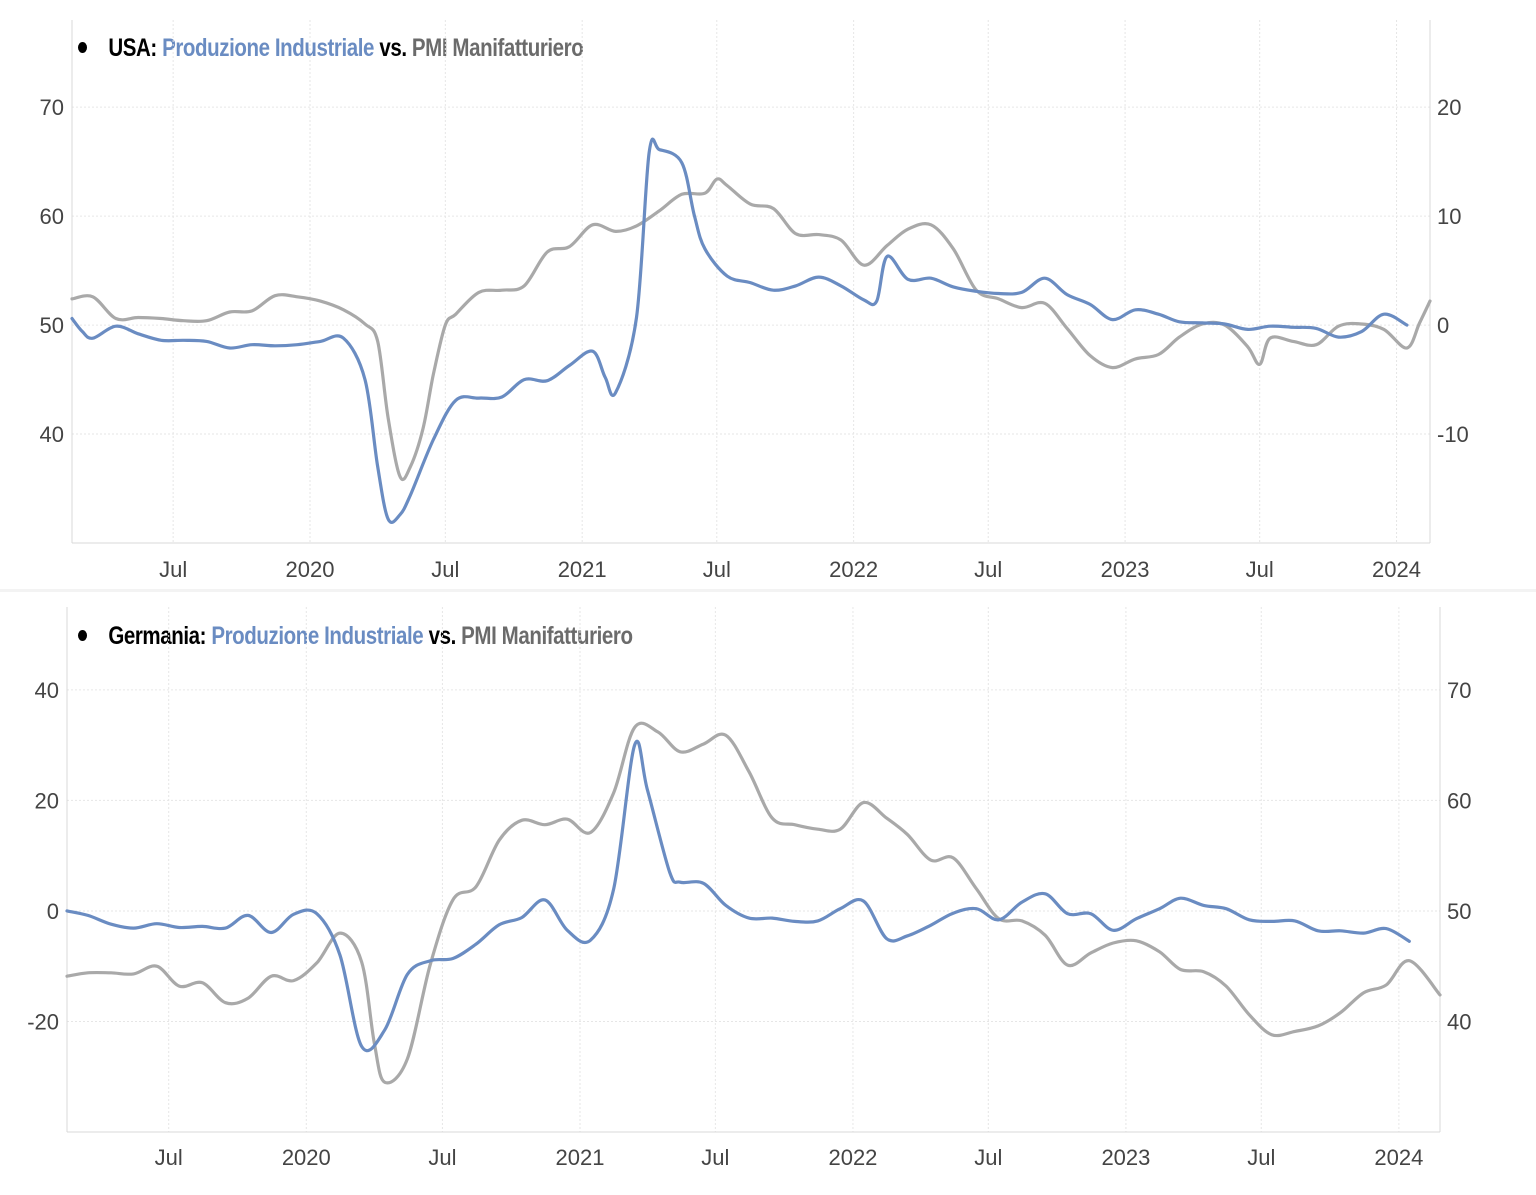  I want to click on germany-y-left-tick-label: 0, so click(53, 911).